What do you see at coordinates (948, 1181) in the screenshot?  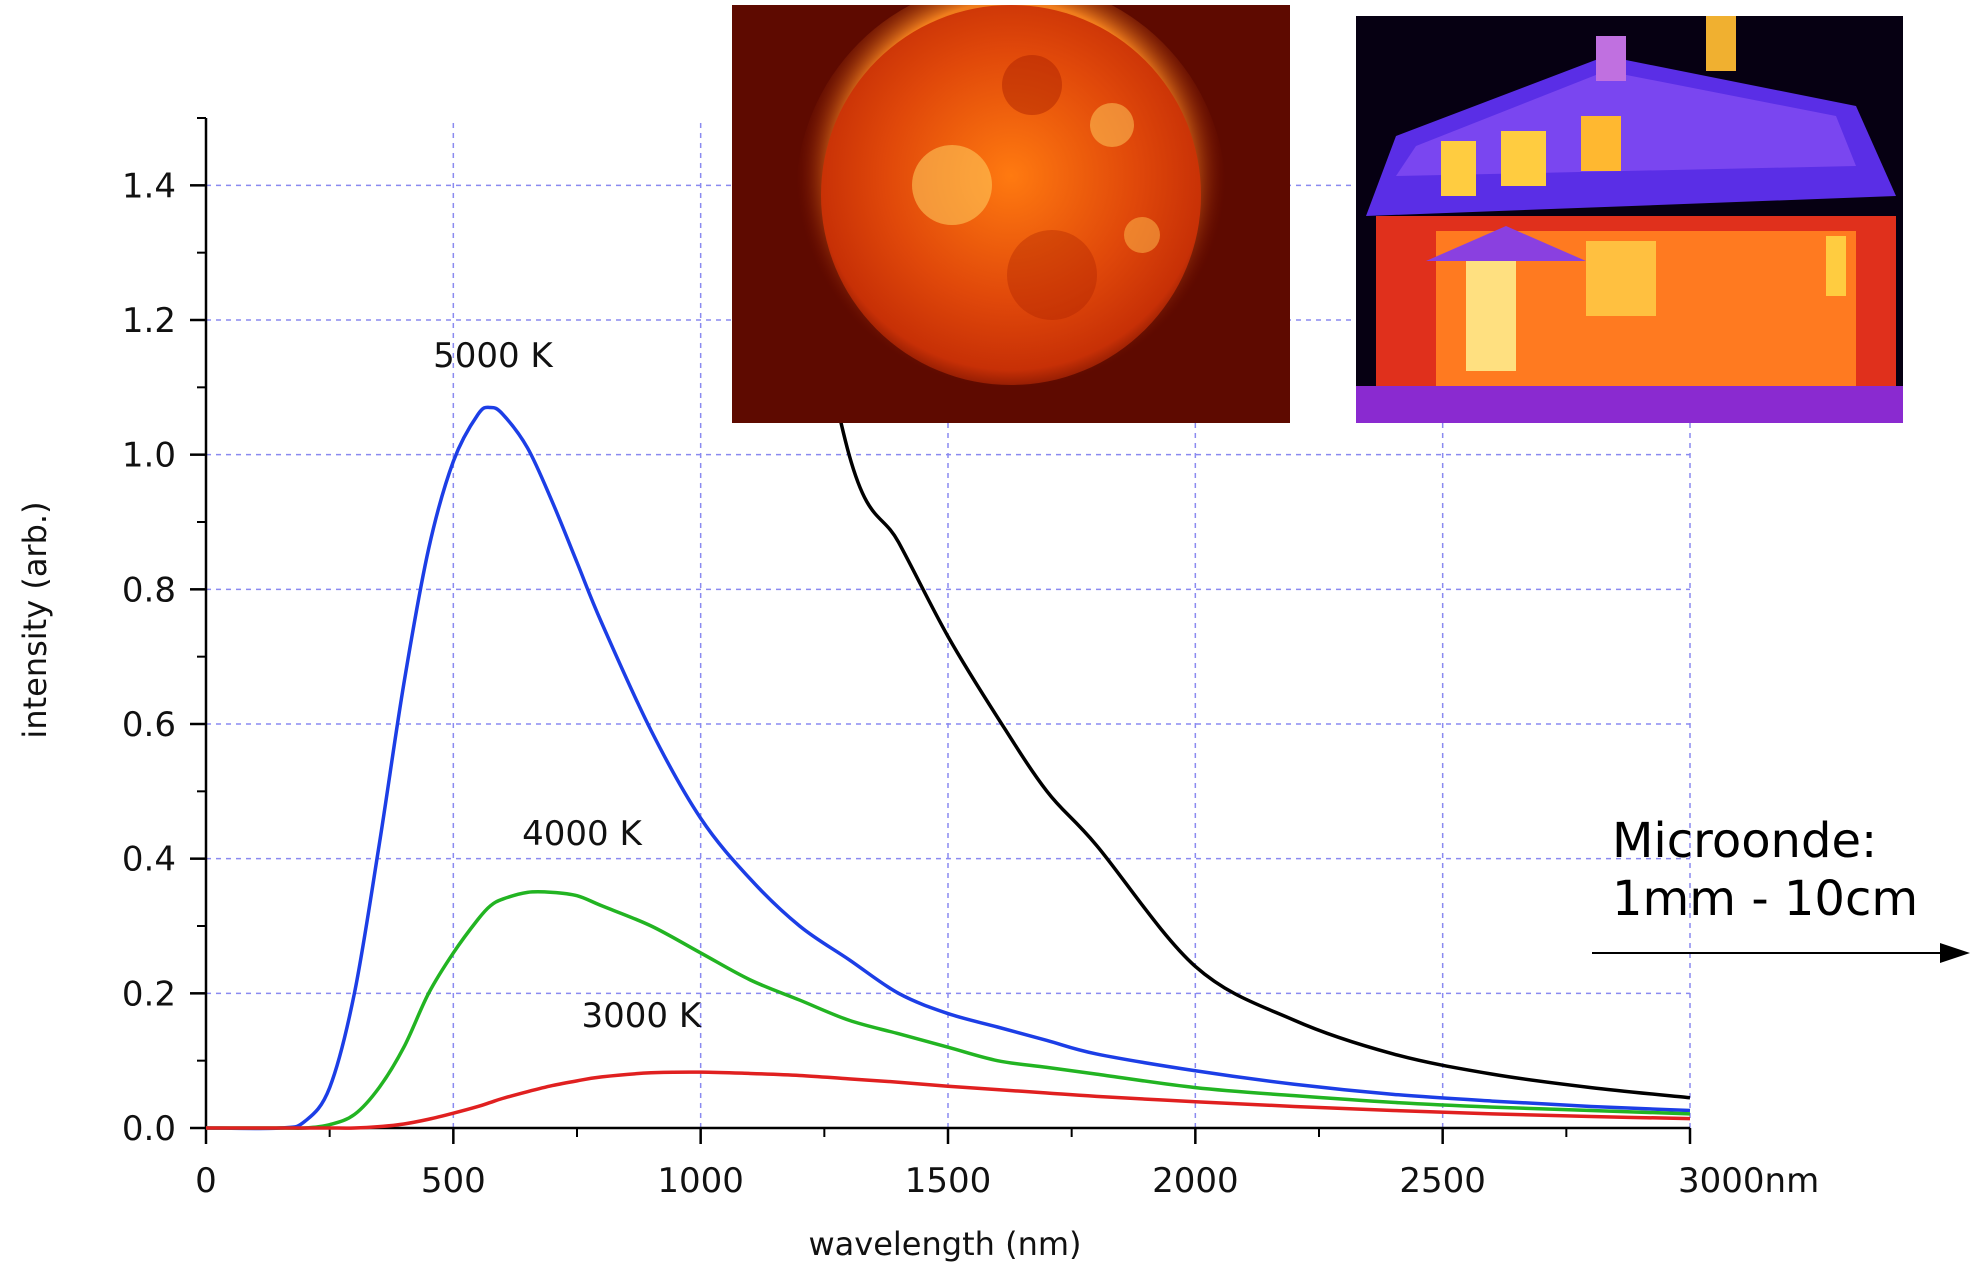 I see `x-tick-label: 1500` at bounding box center [948, 1181].